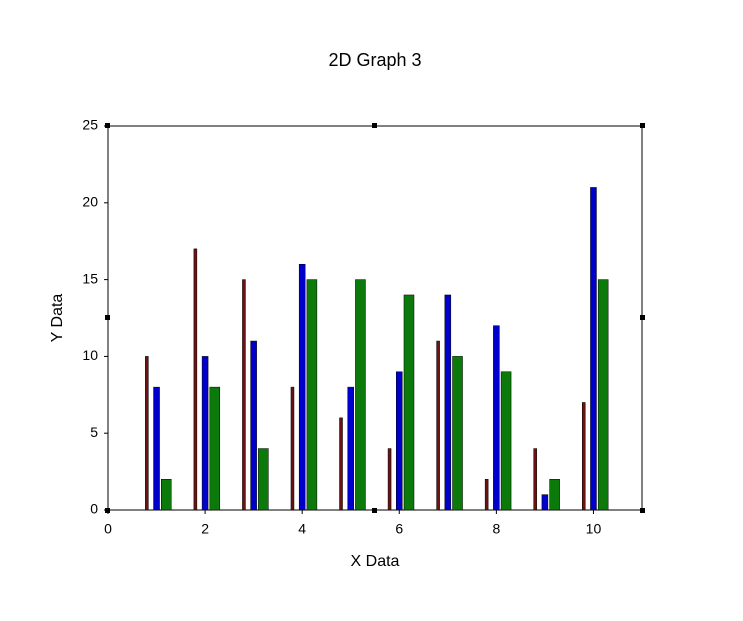  Describe the element at coordinates (399, 529) in the screenshot. I see `x-tick-label: 6` at that location.